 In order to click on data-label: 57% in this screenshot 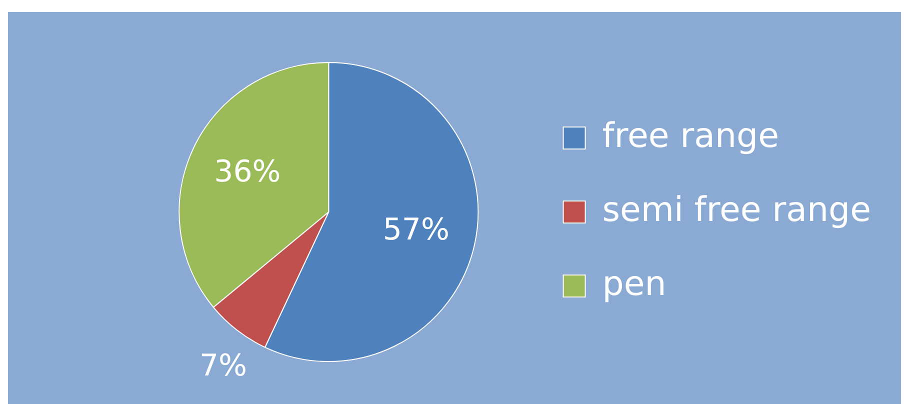, I will do `click(416, 230)`.